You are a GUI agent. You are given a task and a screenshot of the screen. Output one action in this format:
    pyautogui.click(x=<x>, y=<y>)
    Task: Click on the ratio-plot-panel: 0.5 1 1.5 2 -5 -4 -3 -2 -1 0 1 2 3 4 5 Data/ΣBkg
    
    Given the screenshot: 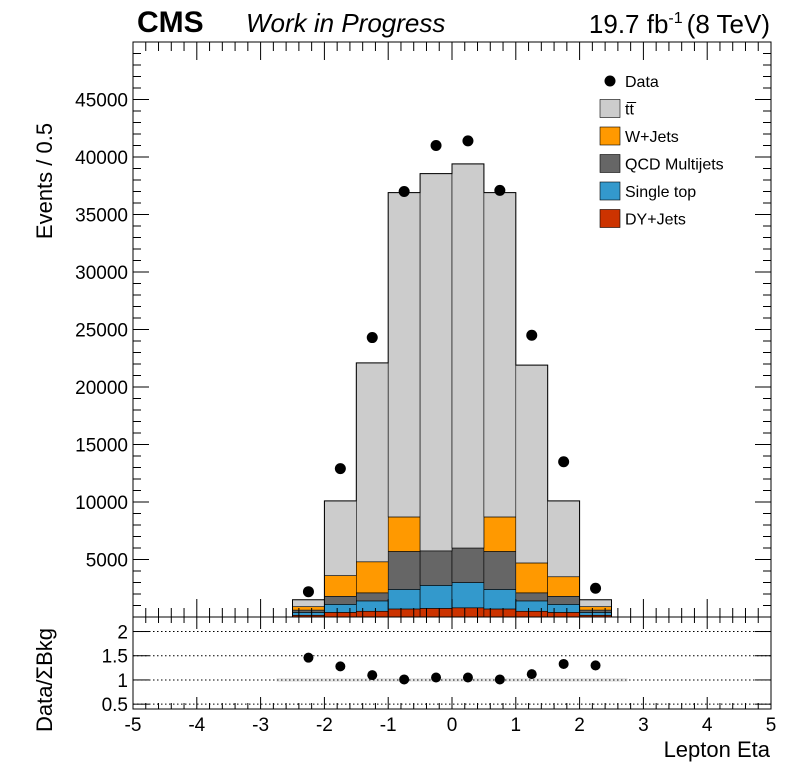 What is the action you would take?
    pyautogui.click(x=404, y=676)
    